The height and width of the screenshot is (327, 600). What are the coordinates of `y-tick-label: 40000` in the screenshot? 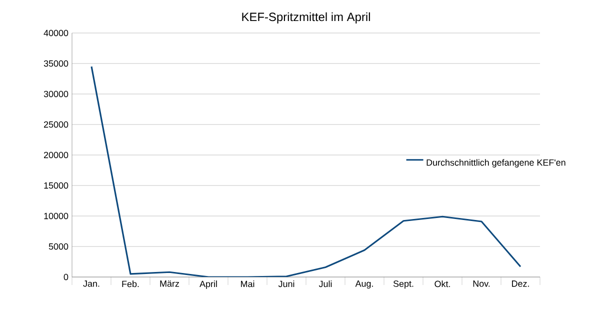 It's located at (56, 33).